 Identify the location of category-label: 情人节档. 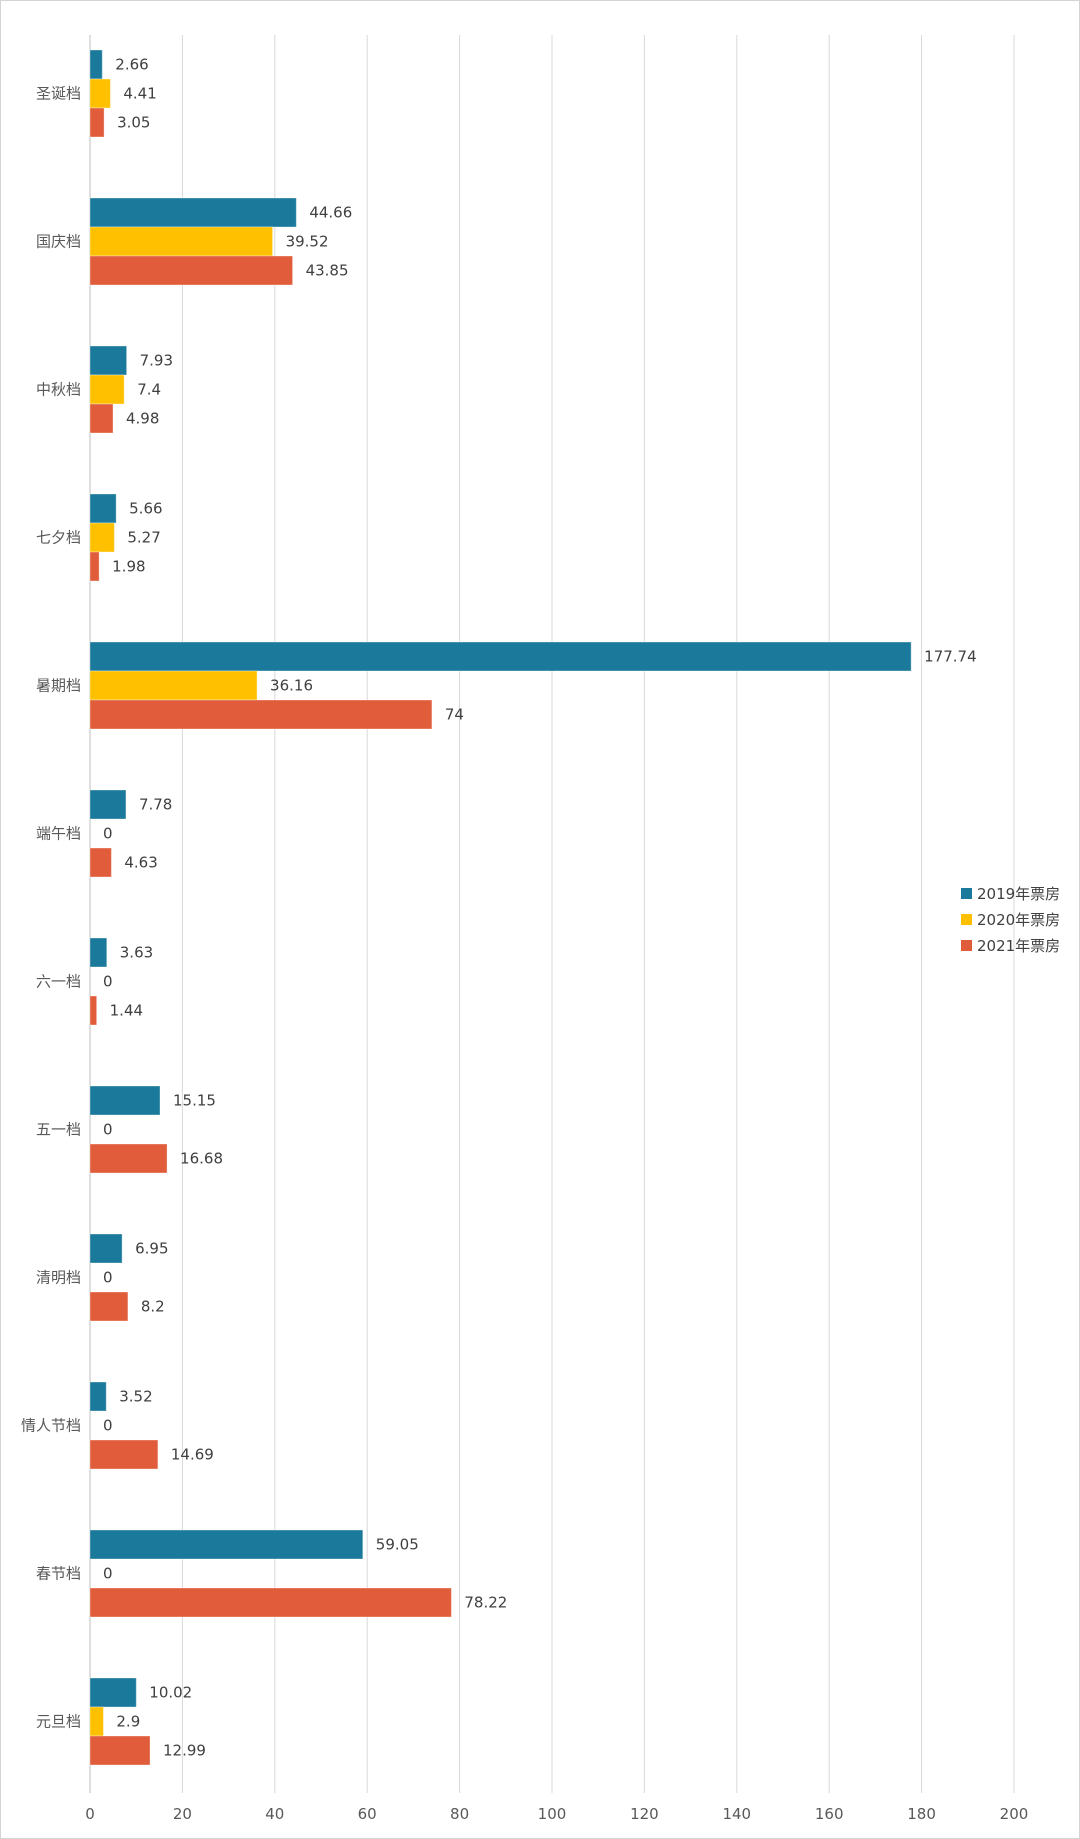
(51, 1426).